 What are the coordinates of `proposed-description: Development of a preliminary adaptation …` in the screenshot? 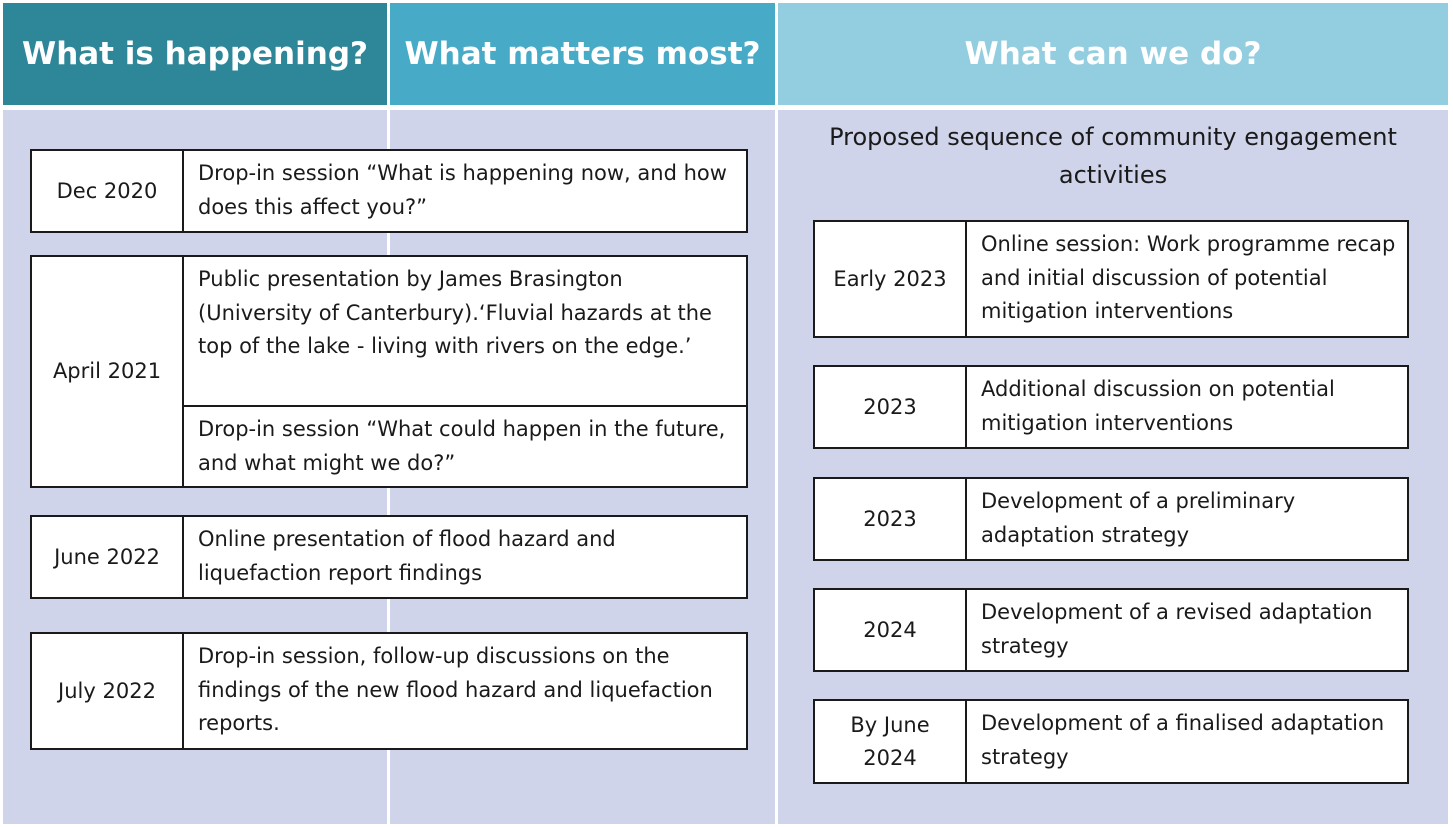 It's located at (1138, 518).